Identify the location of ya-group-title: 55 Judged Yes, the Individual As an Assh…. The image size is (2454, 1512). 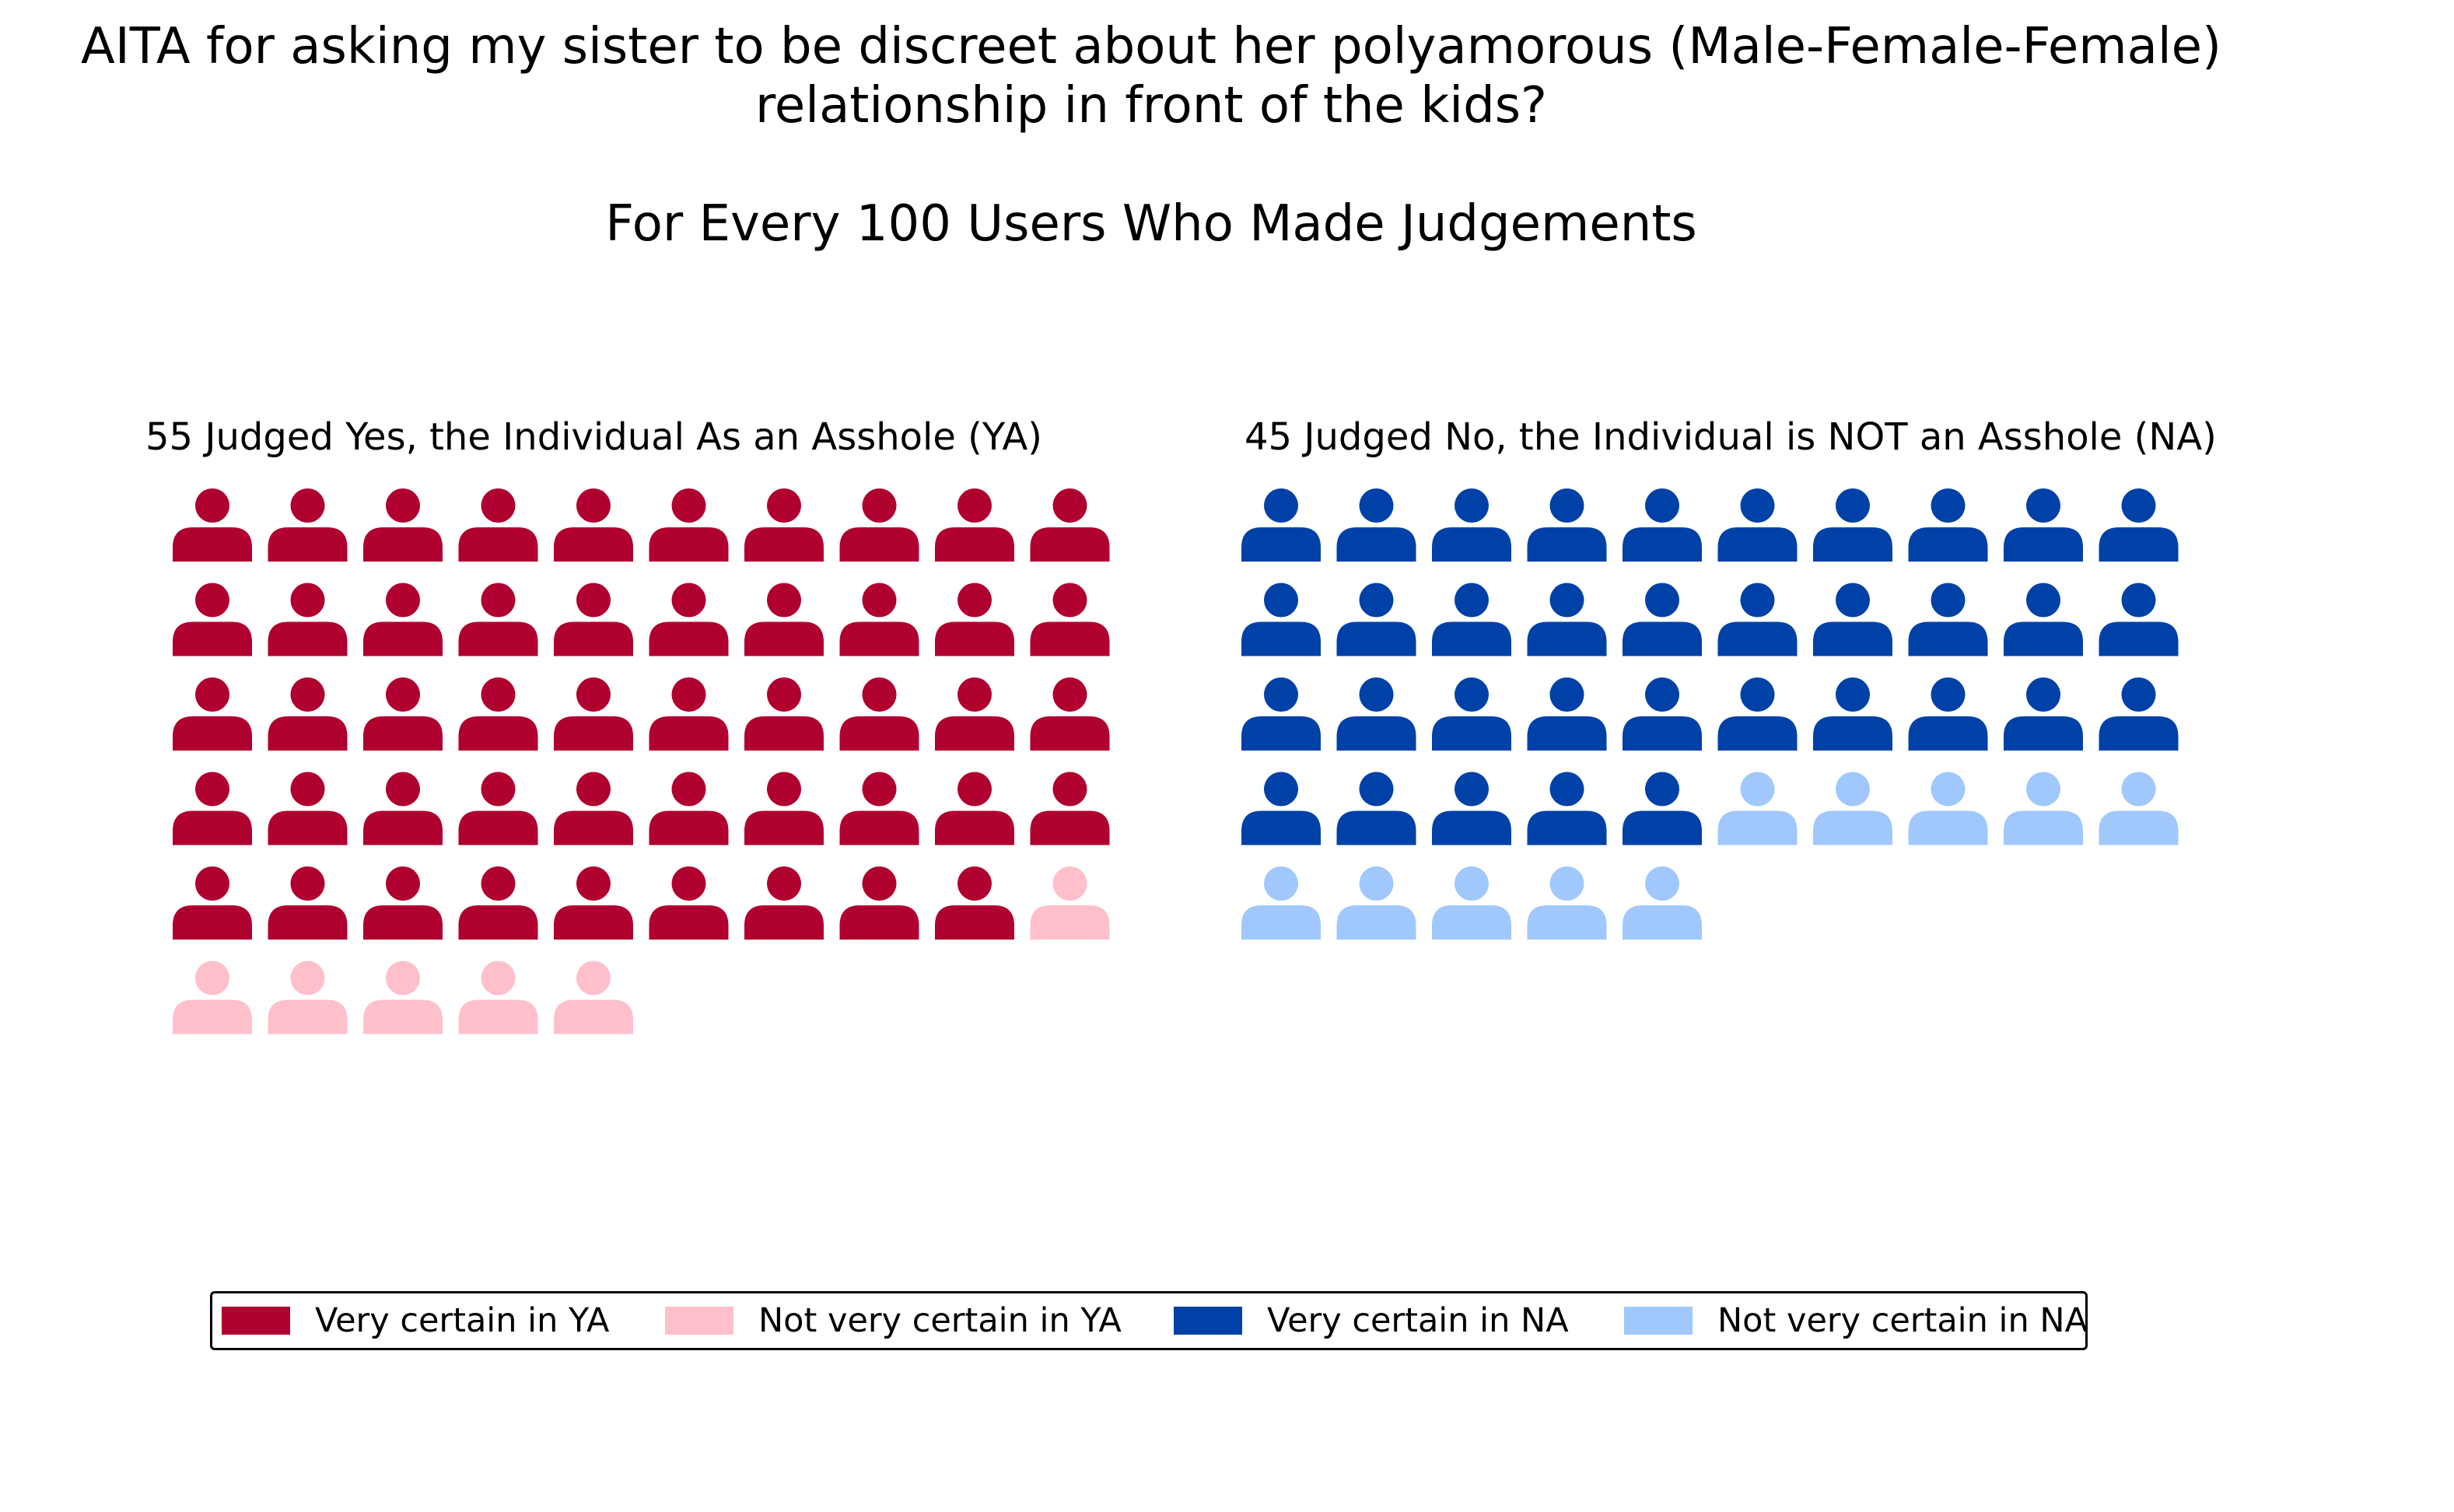
(594, 437).